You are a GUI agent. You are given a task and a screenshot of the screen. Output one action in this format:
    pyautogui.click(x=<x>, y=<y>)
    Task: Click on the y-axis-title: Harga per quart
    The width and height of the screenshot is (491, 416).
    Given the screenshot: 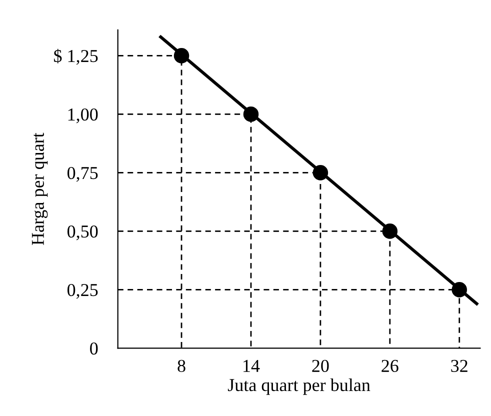 What is the action you would take?
    pyautogui.click(x=40, y=189)
    